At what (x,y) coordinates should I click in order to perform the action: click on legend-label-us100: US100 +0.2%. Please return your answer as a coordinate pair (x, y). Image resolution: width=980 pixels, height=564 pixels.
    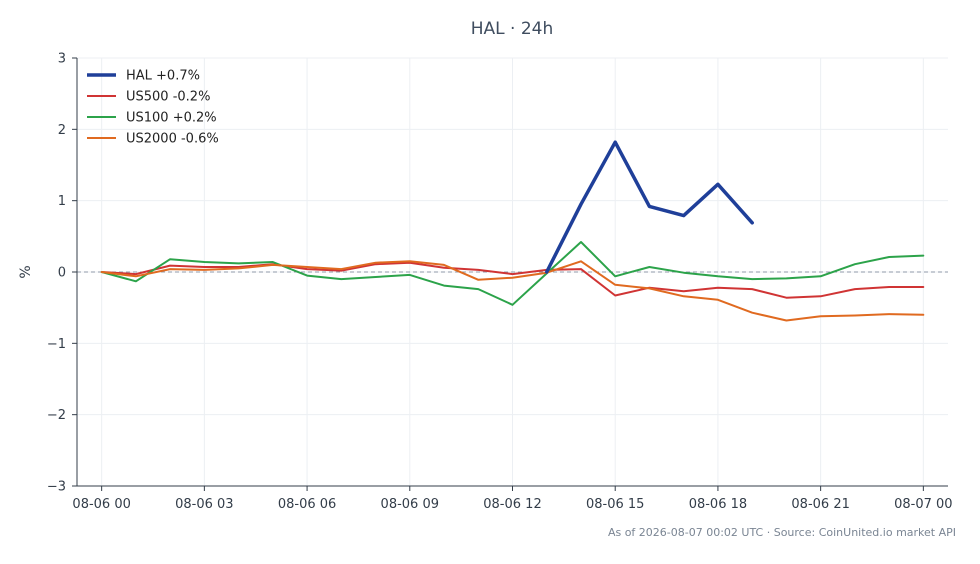
    Looking at the image, I should click on (171, 118).